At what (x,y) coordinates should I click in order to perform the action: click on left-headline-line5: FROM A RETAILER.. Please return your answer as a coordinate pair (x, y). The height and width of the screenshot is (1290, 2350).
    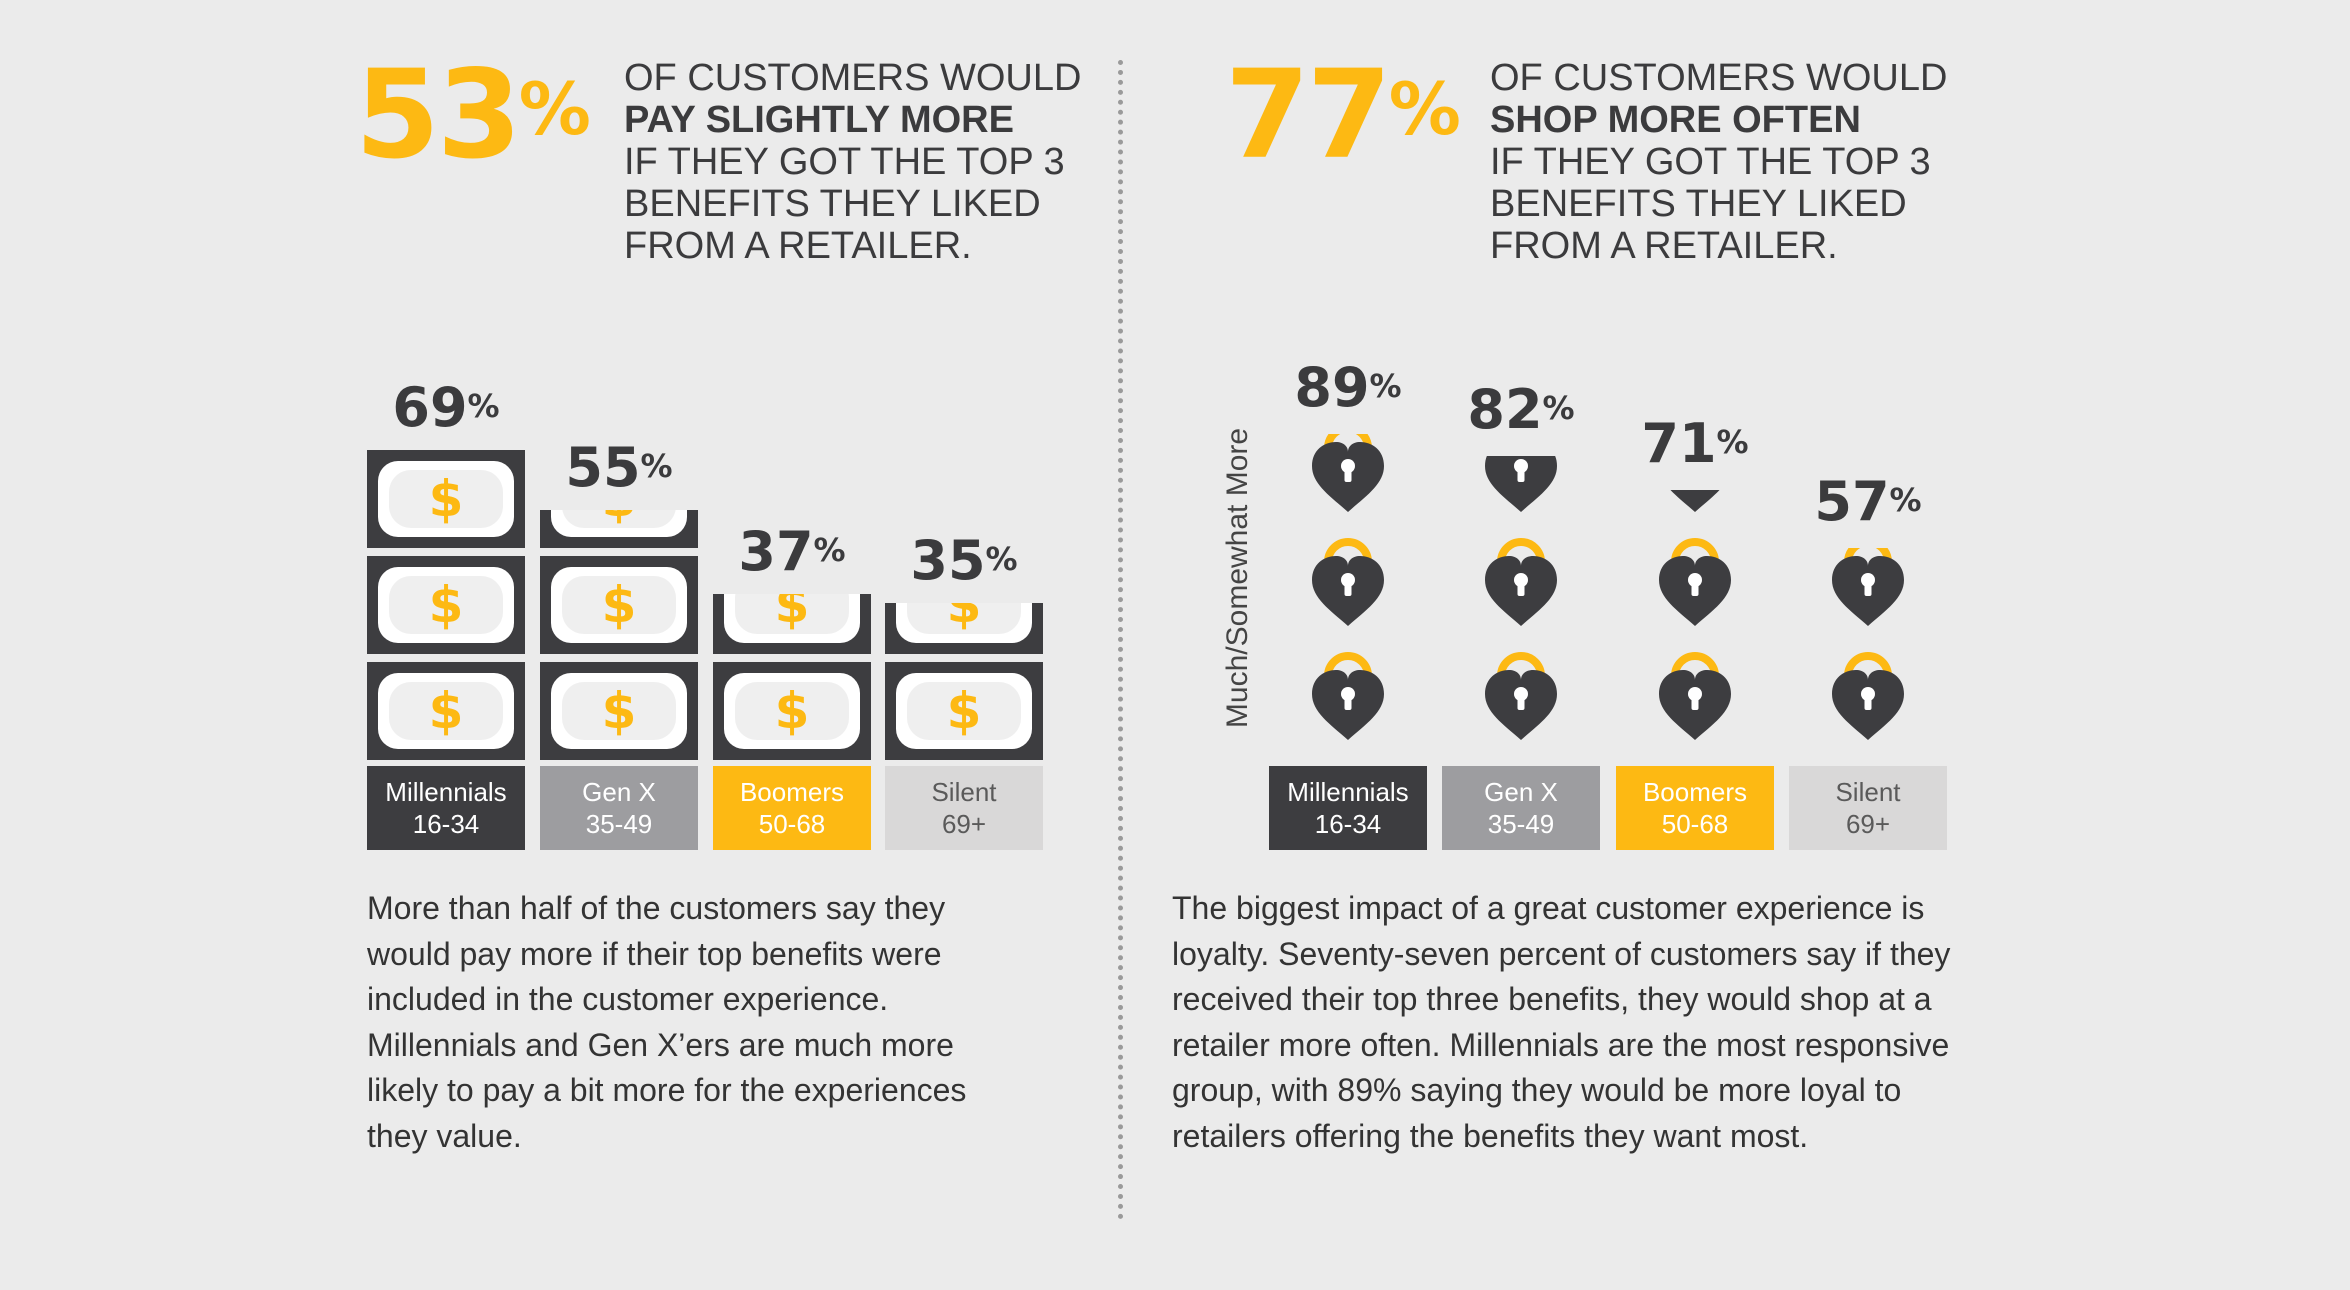
    Looking at the image, I should click on (798, 246).